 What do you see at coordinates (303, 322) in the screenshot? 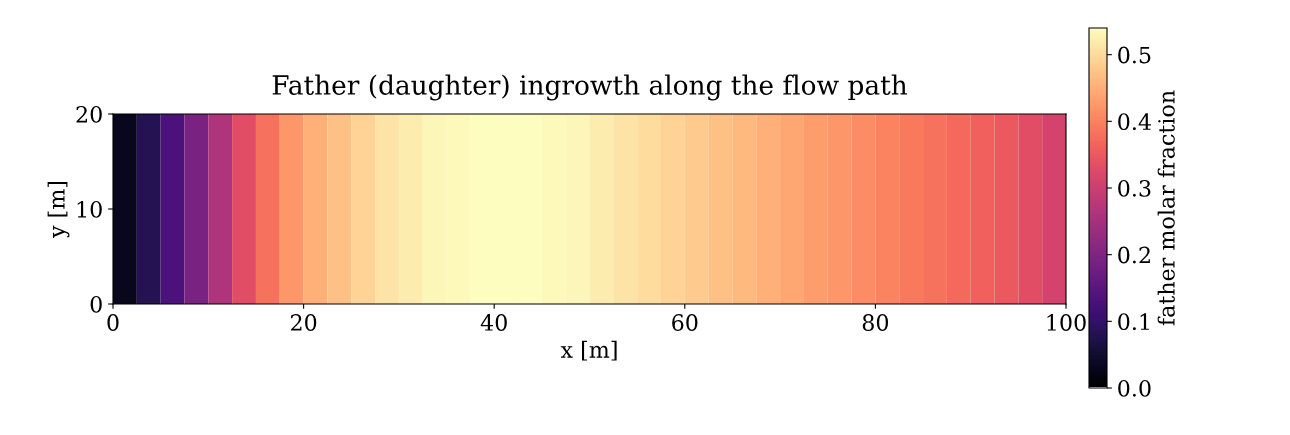
I see `x-tick-label: 20` at bounding box center [303, 322].